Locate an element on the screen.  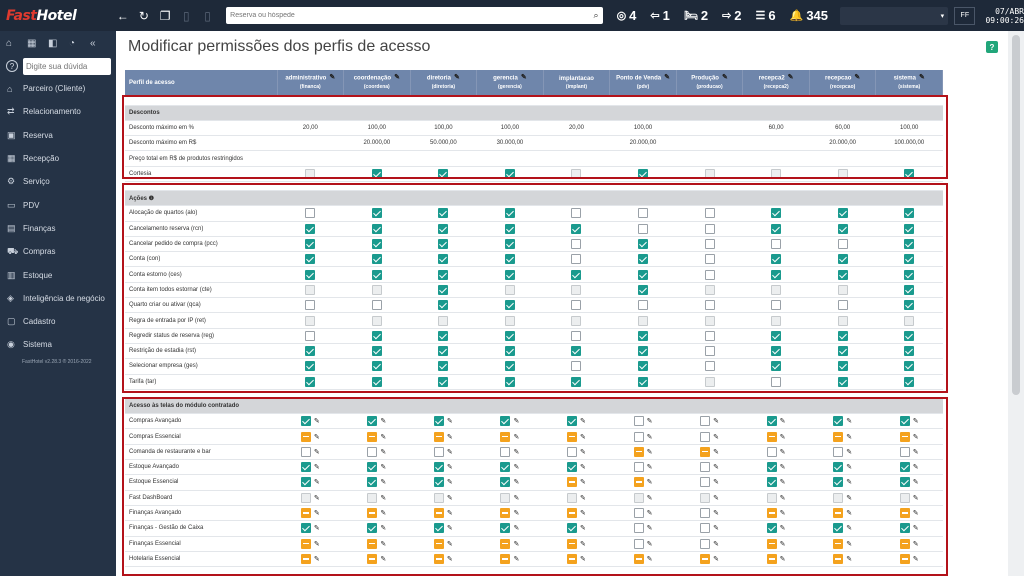
calendar-icon: ▦ is located at coordinates (32, 43).